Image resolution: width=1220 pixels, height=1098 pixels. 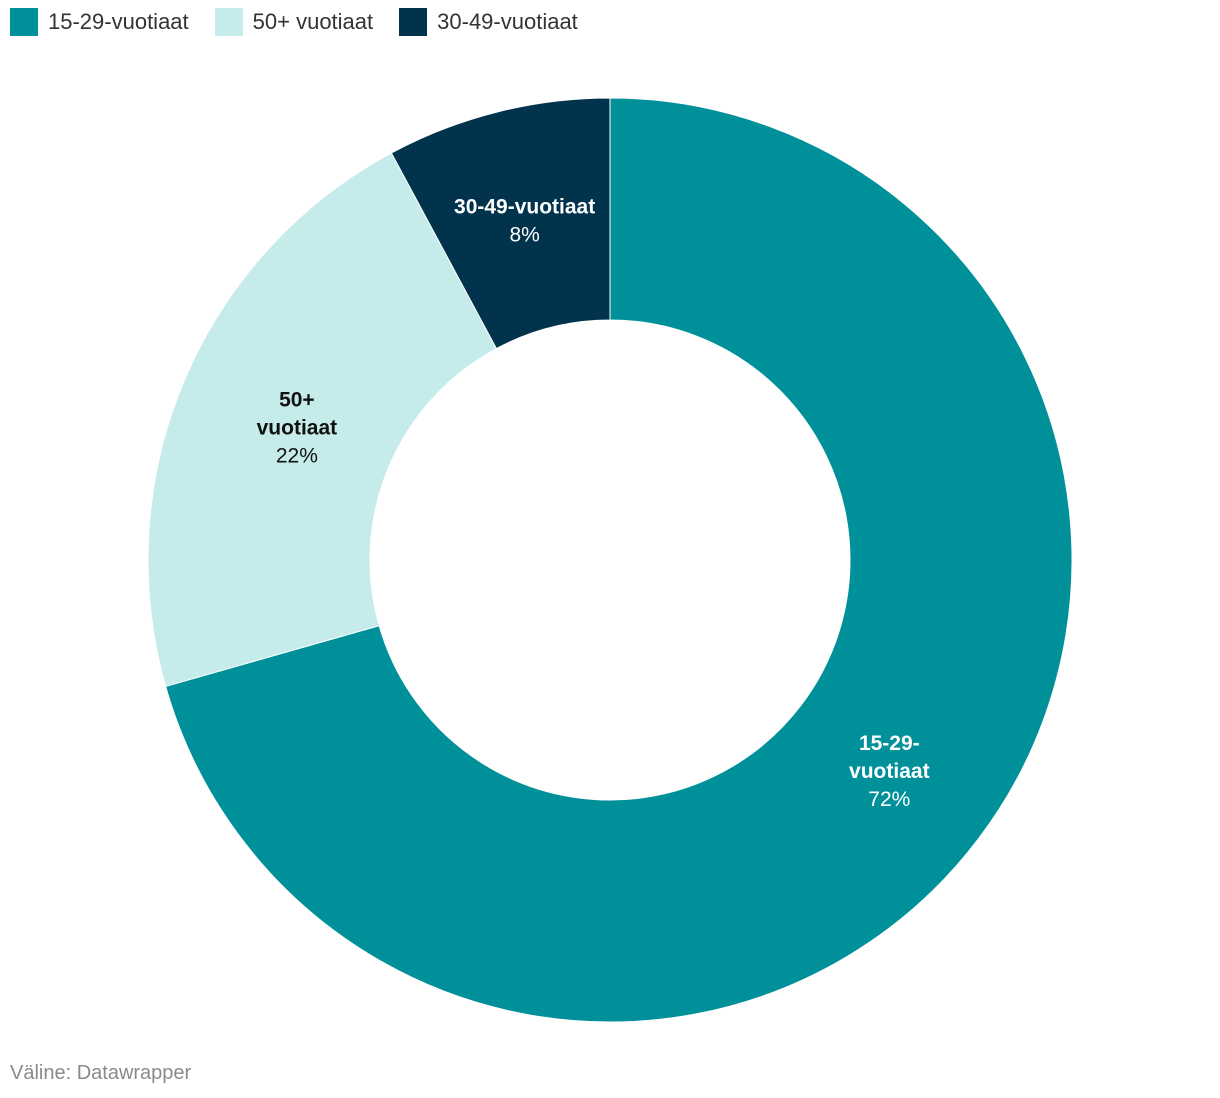 I want to click on slice-name-line: 15-29-, so click(x=889, y=743).